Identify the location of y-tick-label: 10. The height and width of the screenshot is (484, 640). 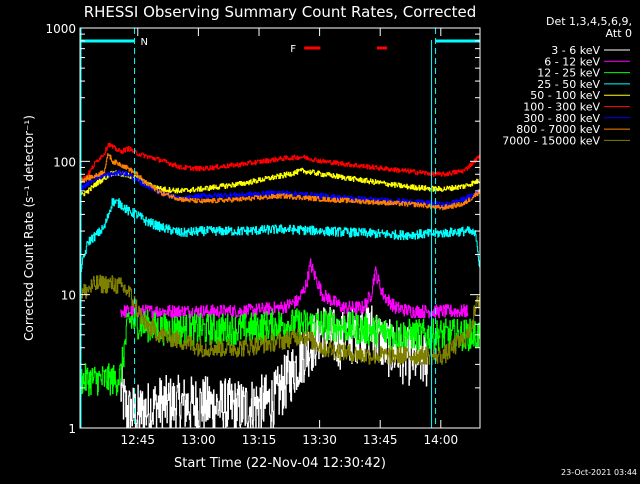
(68, 296).